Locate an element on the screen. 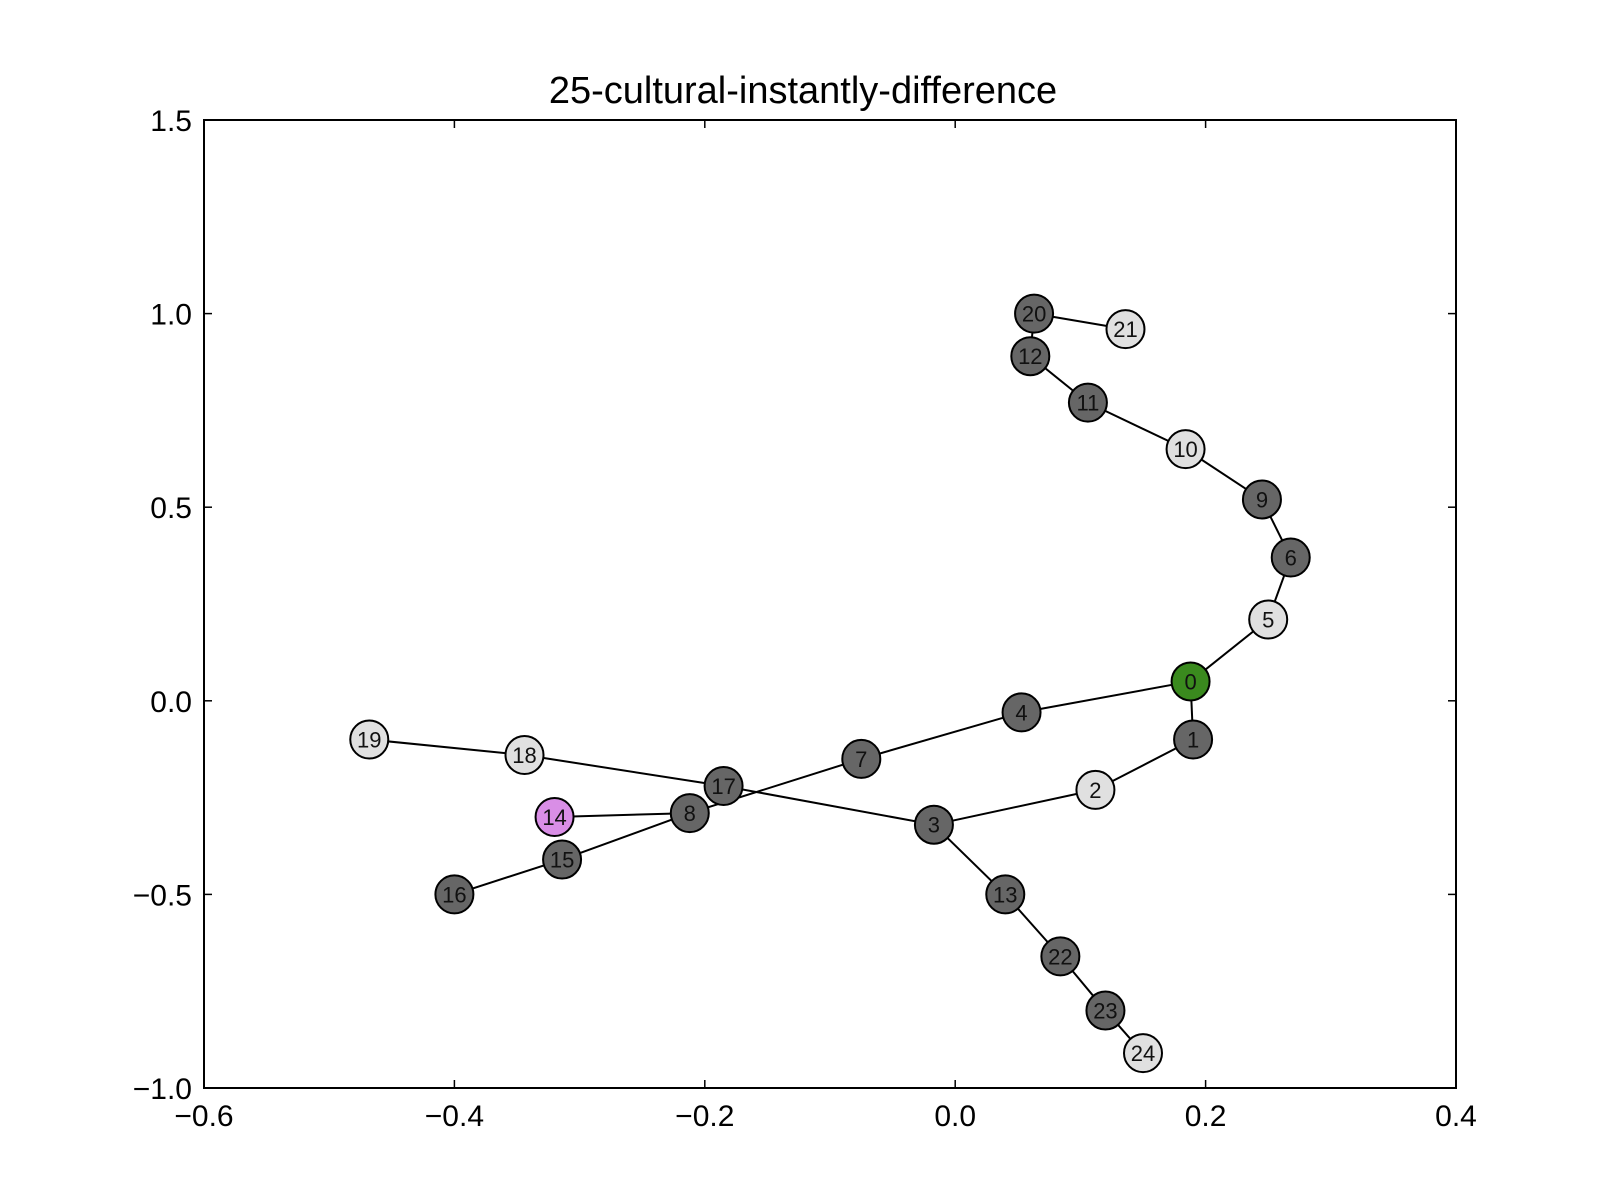 Image resolution: width=1600 pixels, height=1200 pixels. node-label: 21 is located at coordinates (1125, 329).